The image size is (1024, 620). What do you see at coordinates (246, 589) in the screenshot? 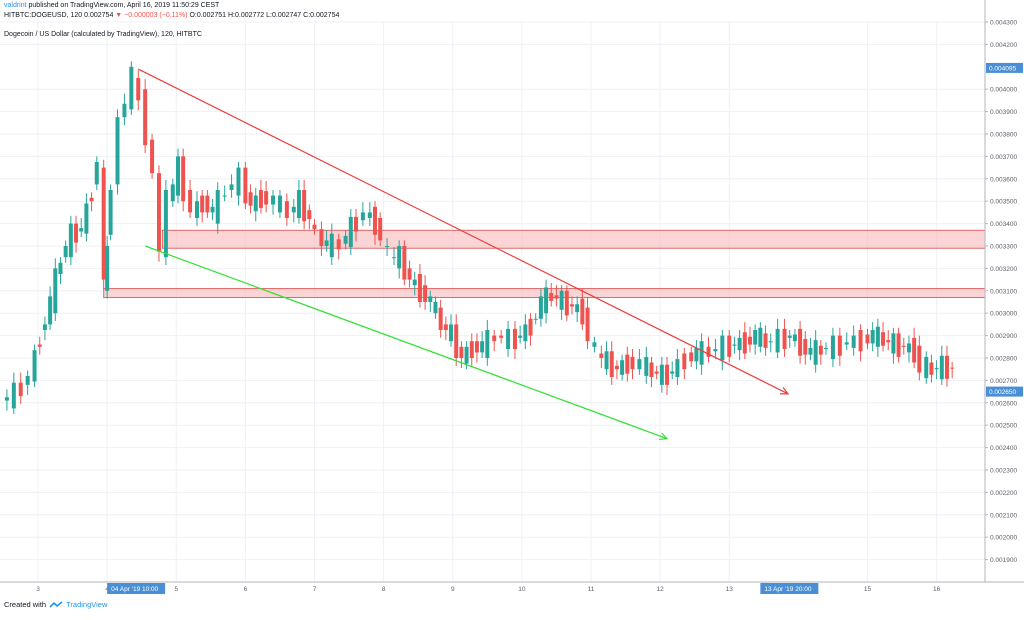
I see `x-tick-label: 6` at bounding box center [246, 589].